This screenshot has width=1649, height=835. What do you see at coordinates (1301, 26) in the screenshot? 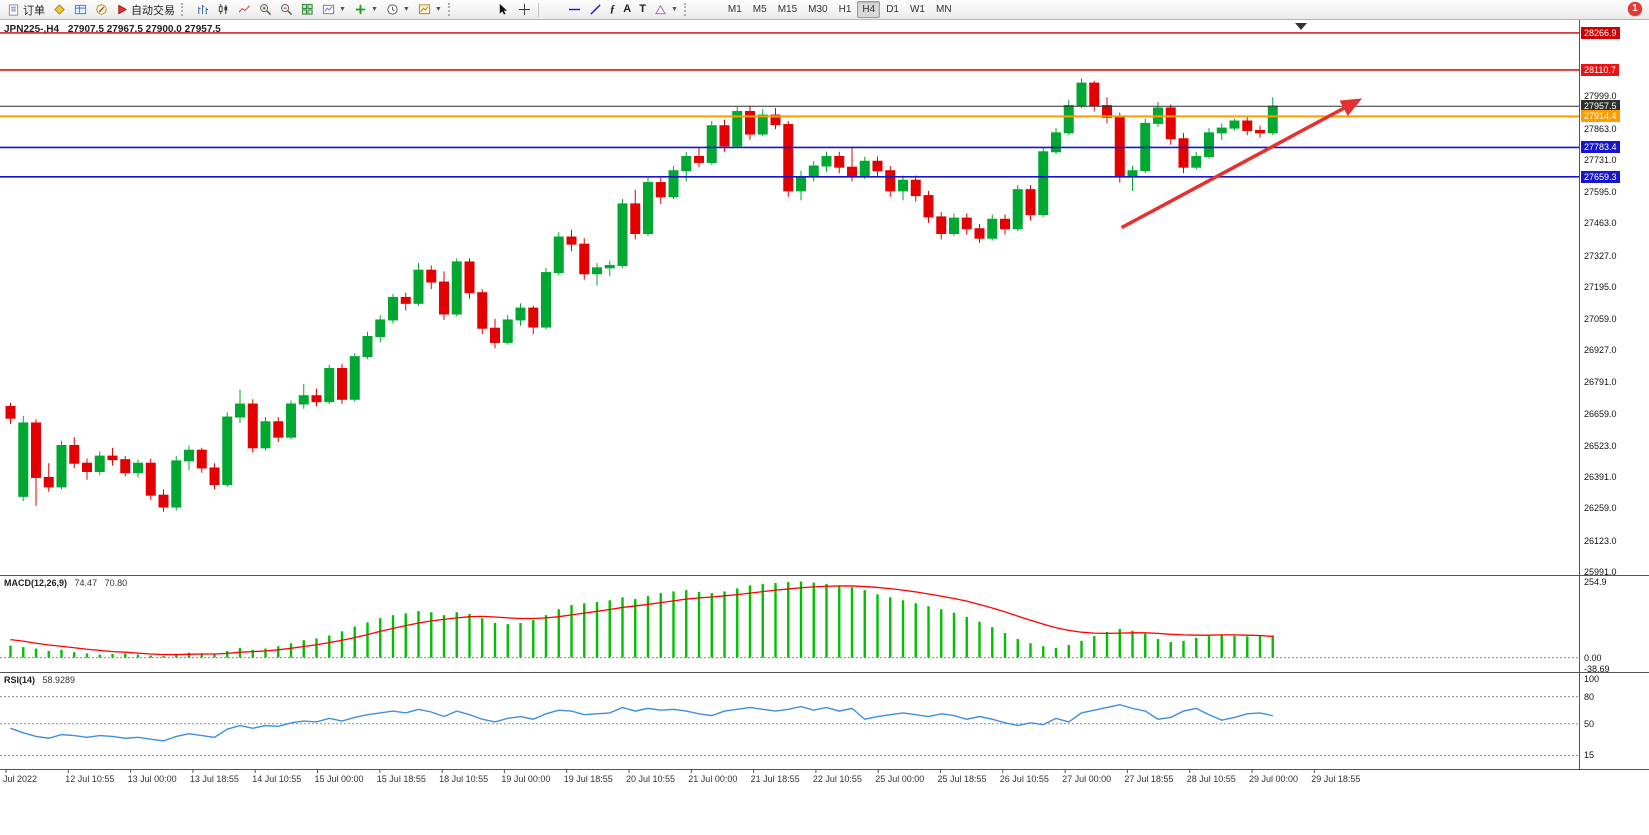
I see `chart-shift-marker` at bounding box center [1301, 26].